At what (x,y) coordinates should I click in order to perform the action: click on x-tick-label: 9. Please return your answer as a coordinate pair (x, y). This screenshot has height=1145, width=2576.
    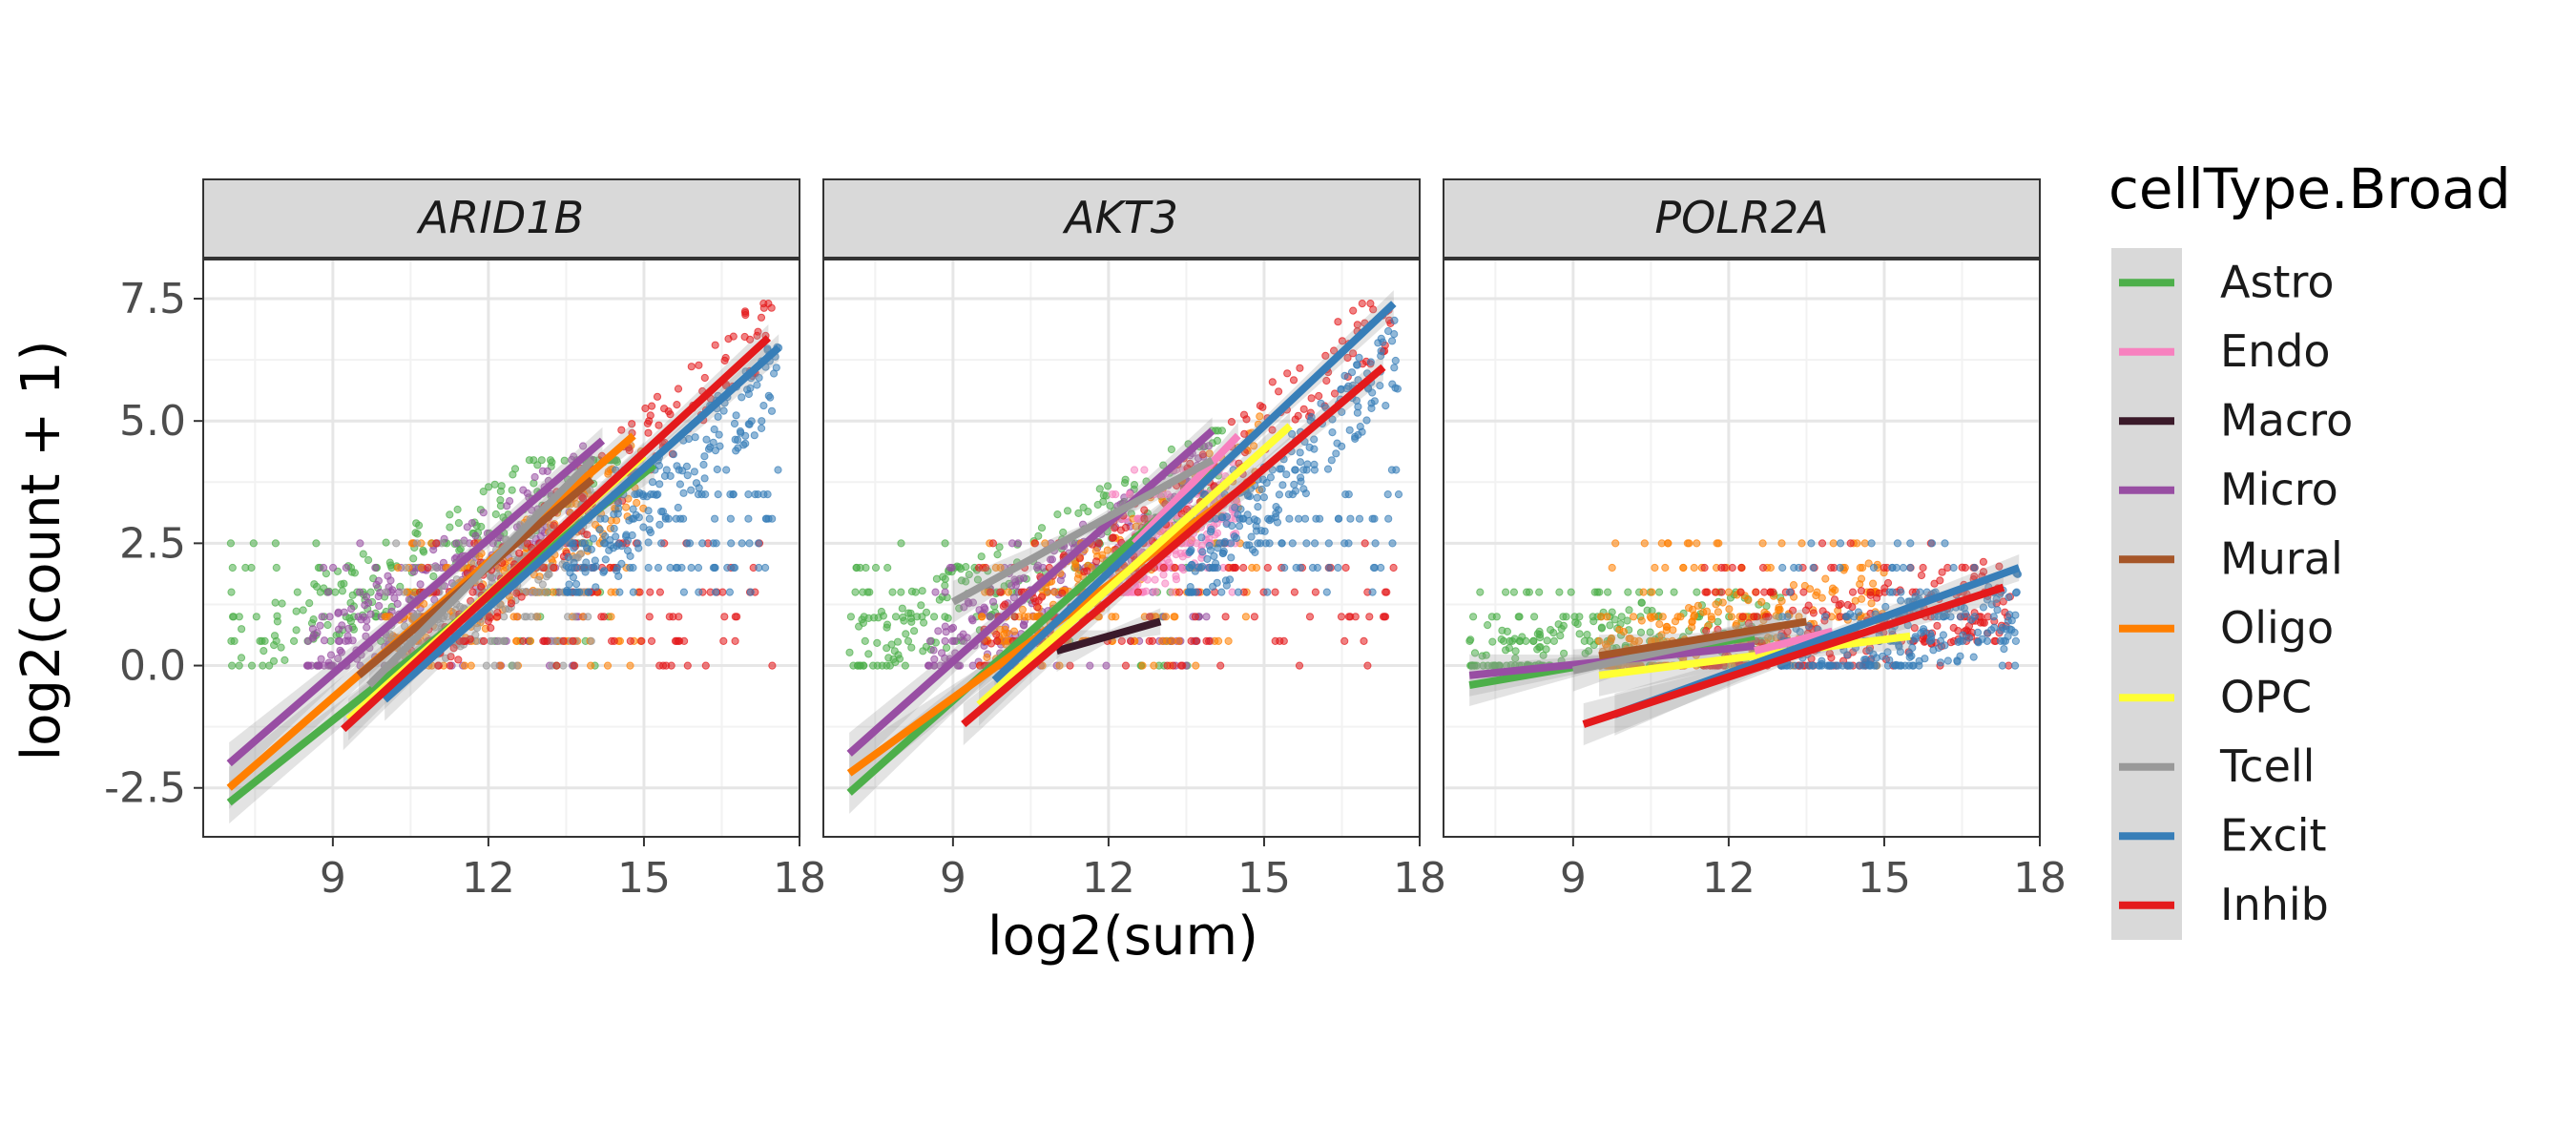
    Looking at the image, I should click on (333, 879).